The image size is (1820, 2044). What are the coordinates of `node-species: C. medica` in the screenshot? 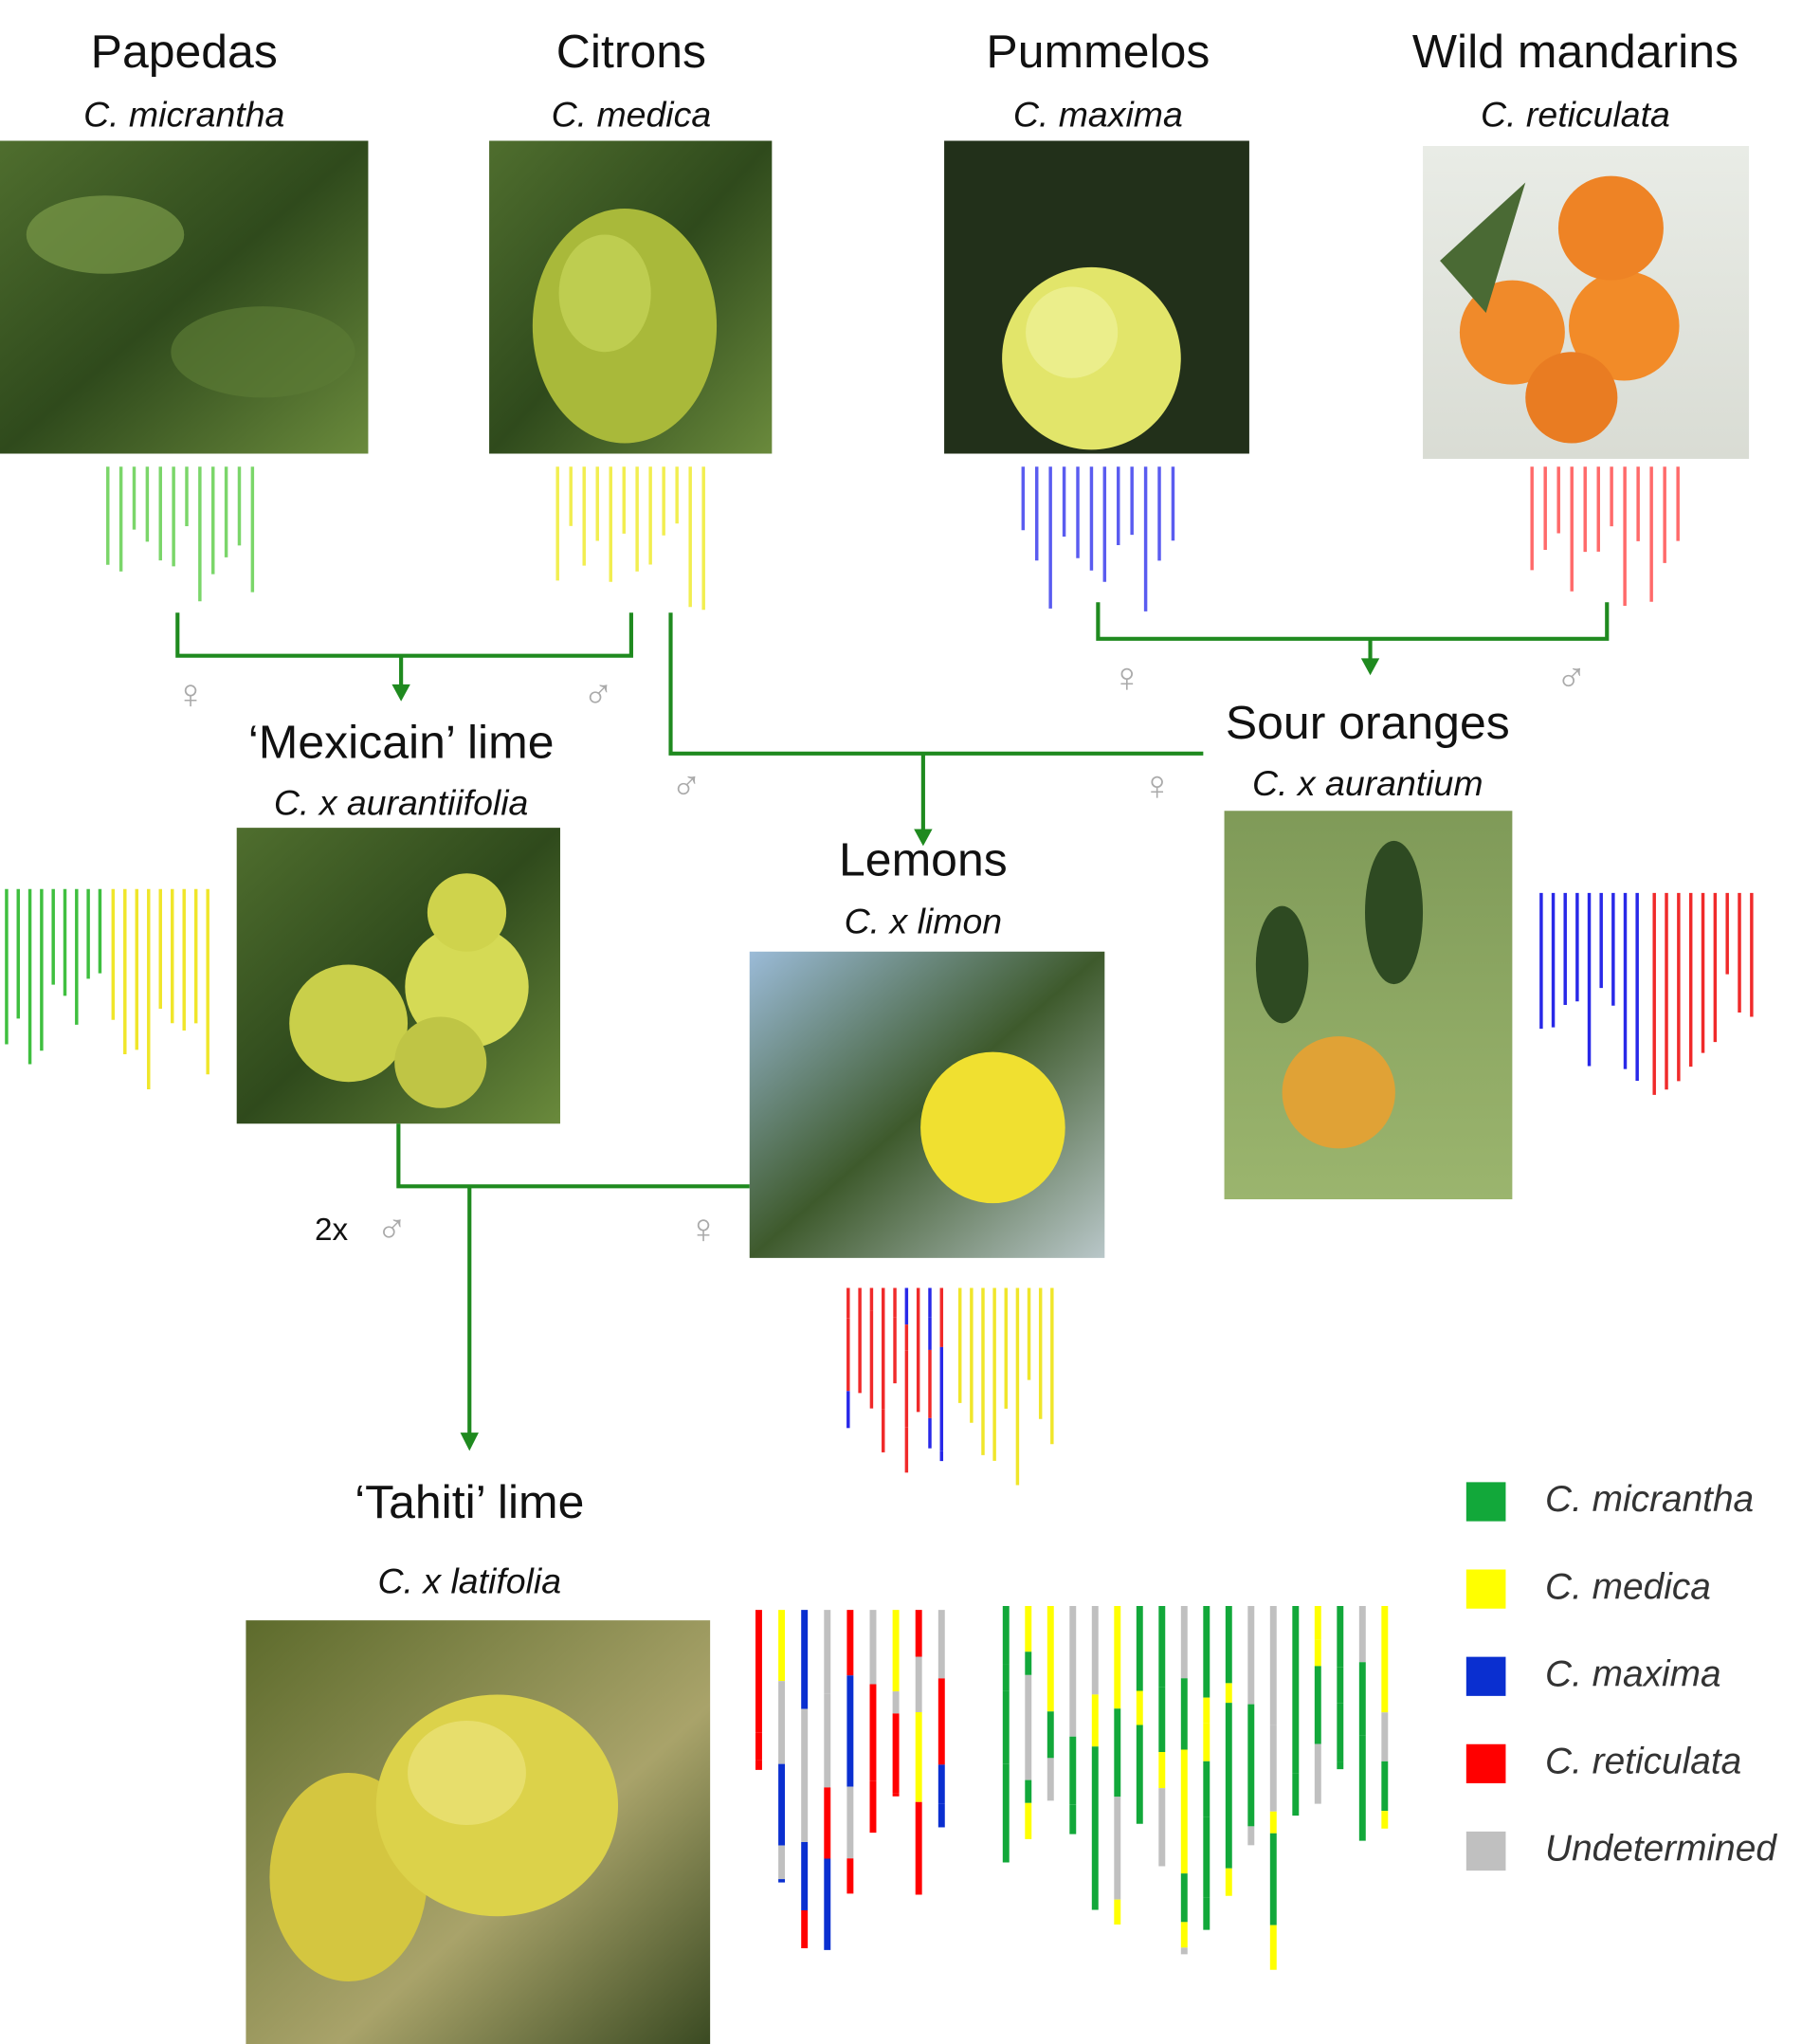 It's located at (632, 115).